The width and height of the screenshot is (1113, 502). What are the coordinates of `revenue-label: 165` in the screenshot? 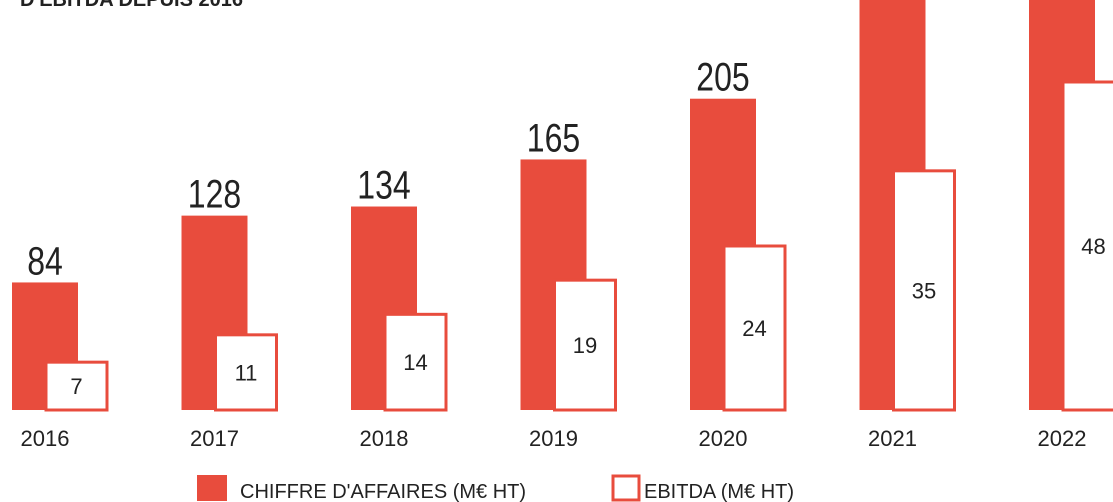 It's located at (553, 137).